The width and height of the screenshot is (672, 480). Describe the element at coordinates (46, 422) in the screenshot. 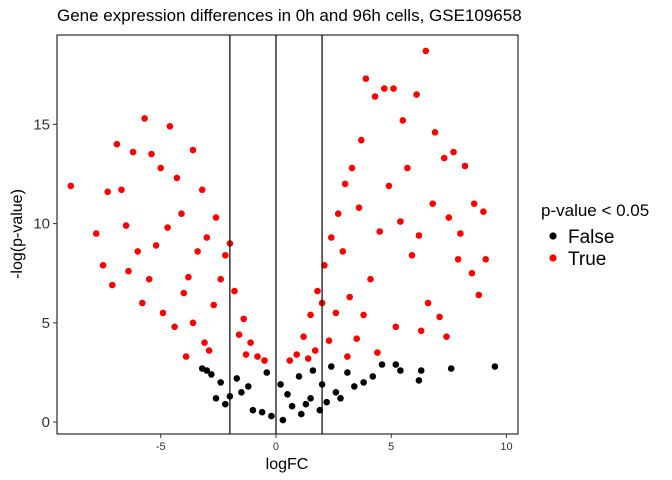

I see `y-tick-label-0: 0` at that location.